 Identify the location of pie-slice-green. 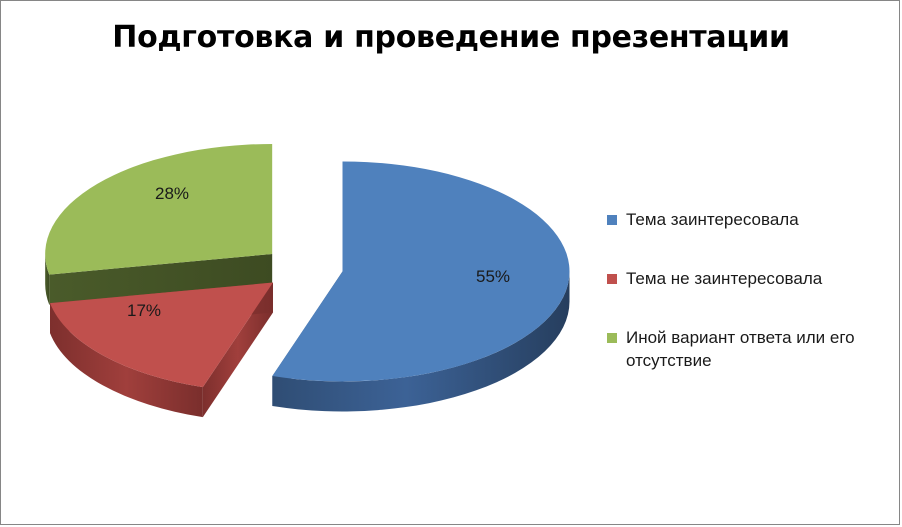
(159, 224).